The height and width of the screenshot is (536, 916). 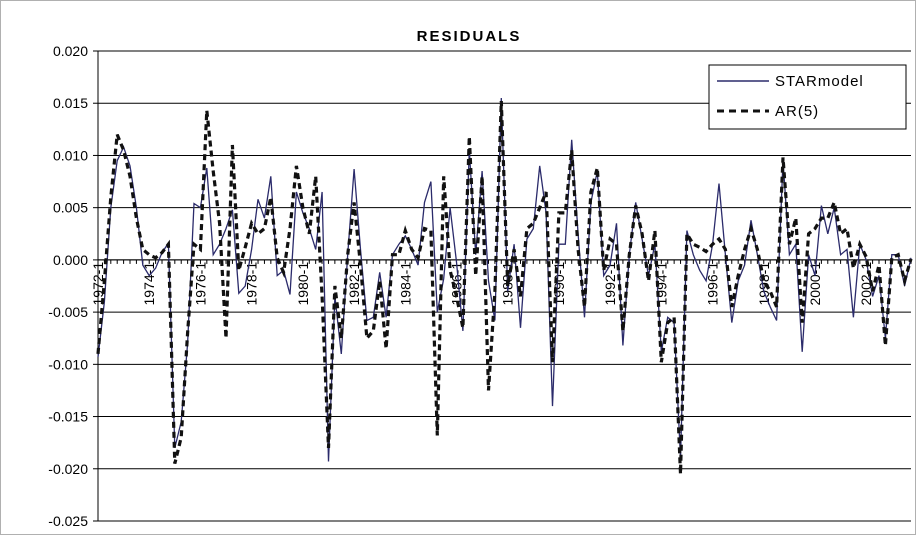 What do you see at coordinates (405, 284) in the screenshot?
I see `x-tick-label: 1984-1` at bounding box center [405, 284].